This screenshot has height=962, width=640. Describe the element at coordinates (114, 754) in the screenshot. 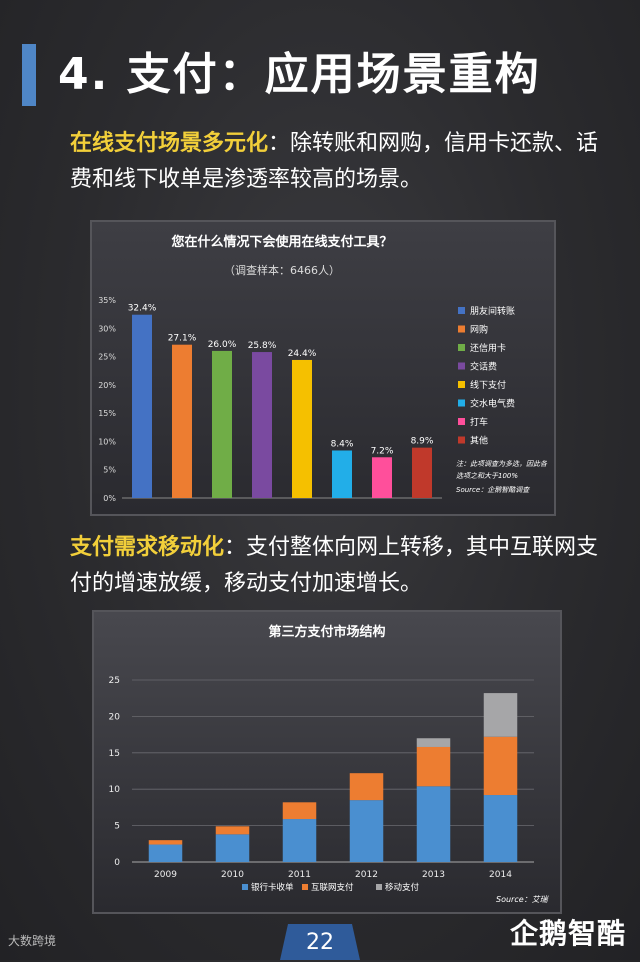

I see `chart-2-ytick: 15` at that location.